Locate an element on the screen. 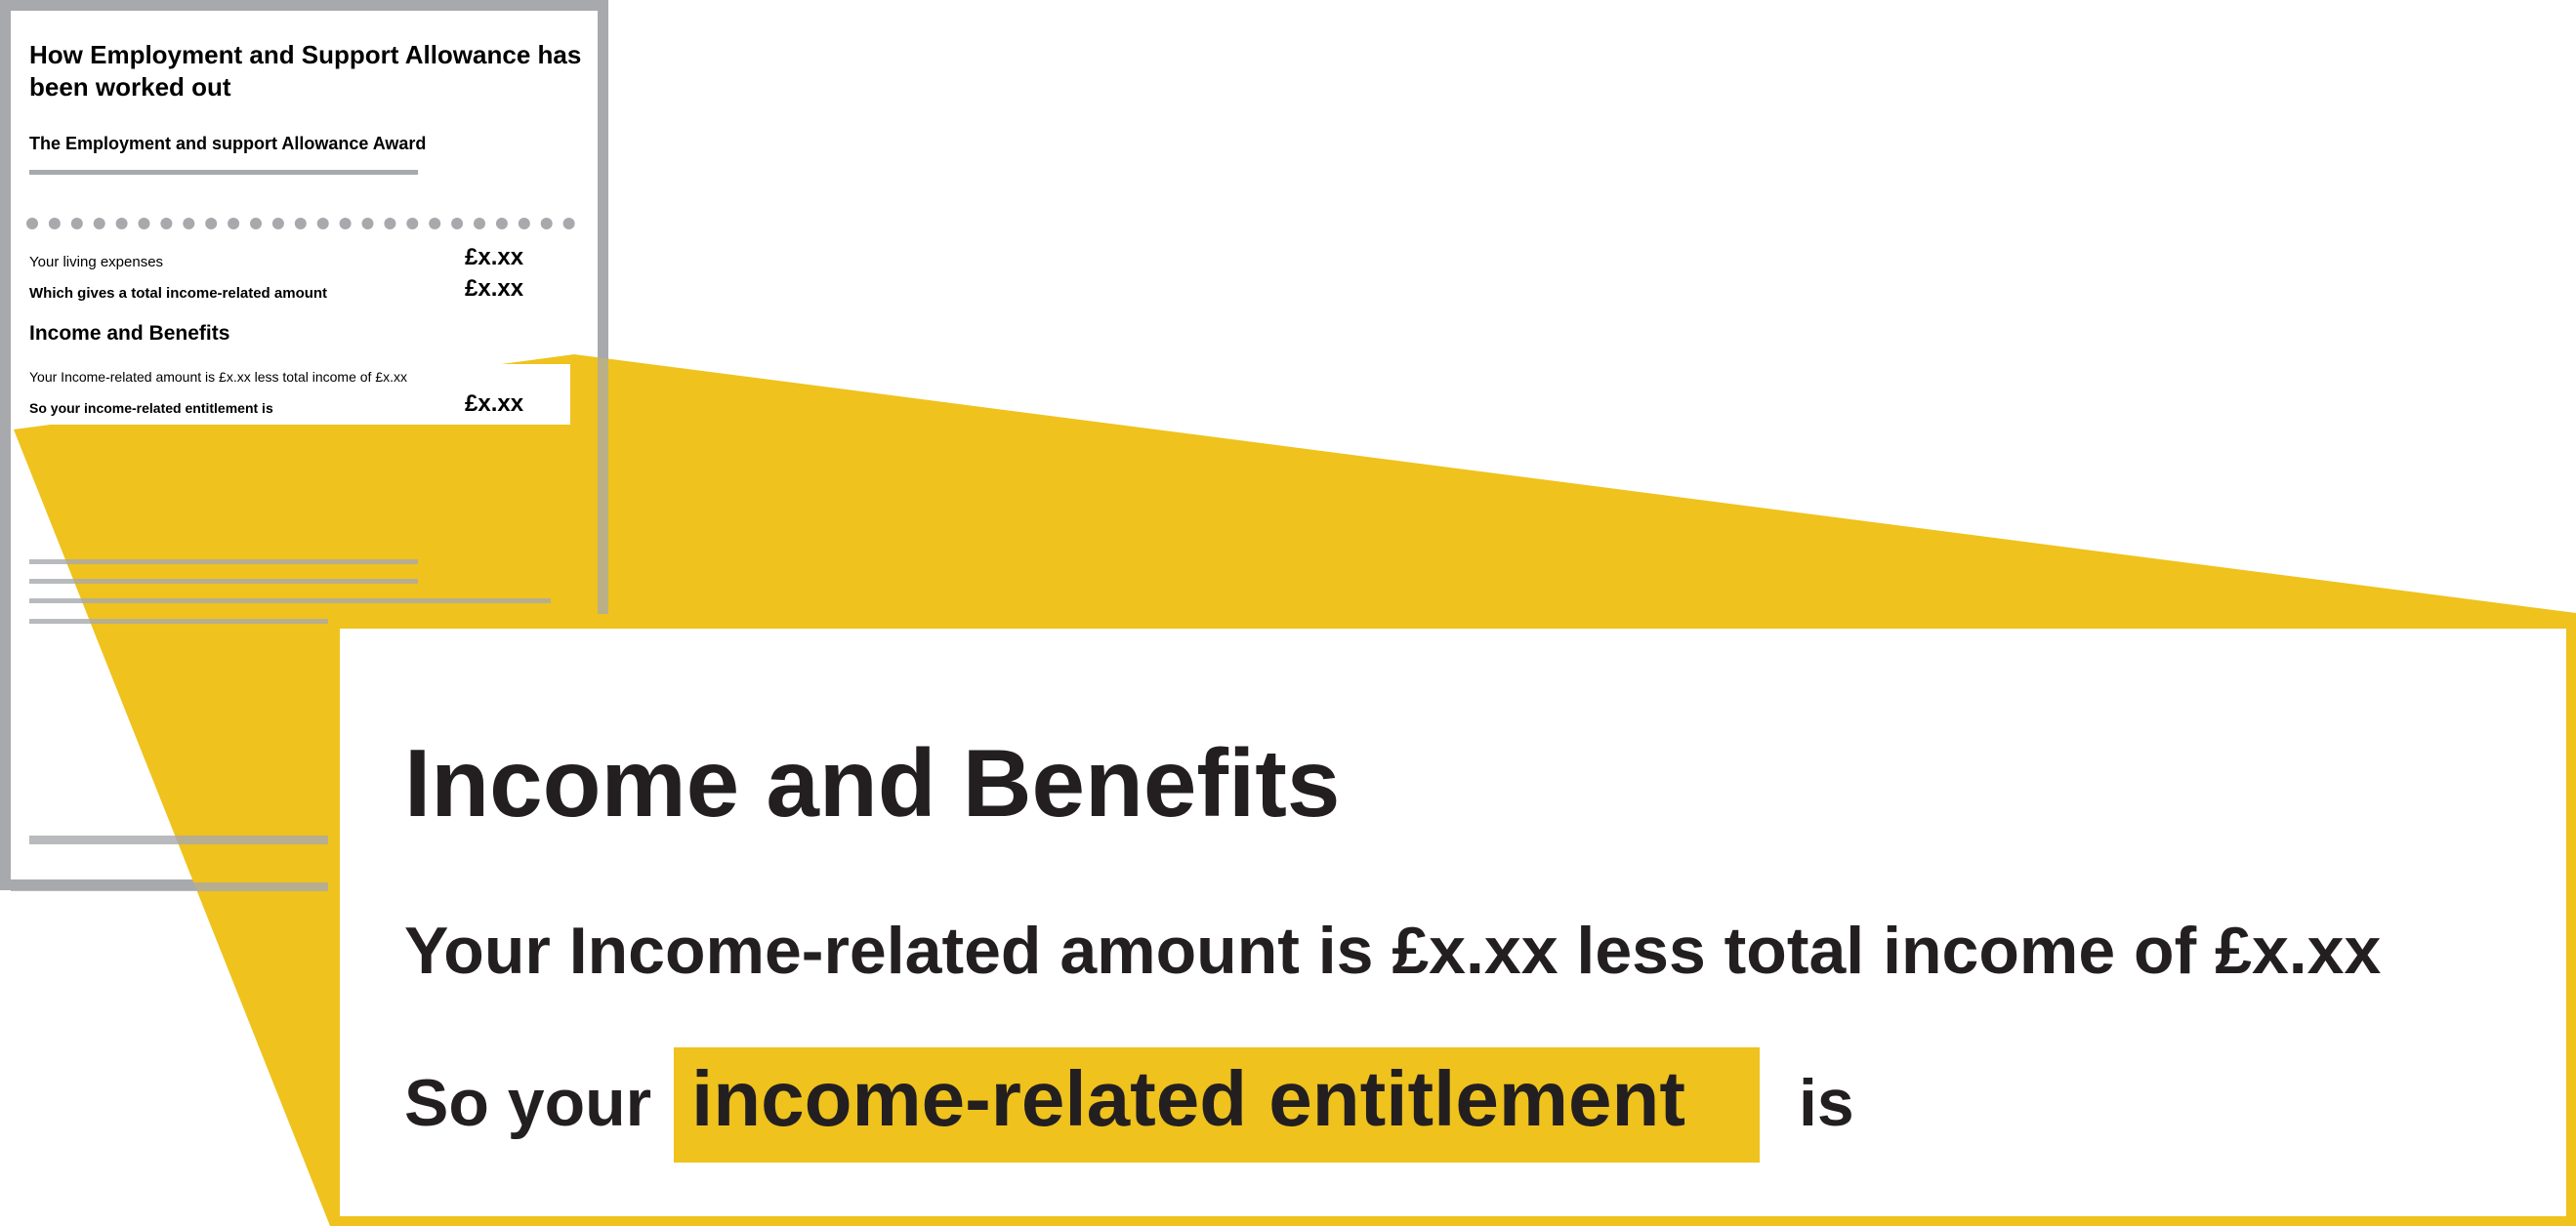 Image resolution: width=2576 pixels, height=1226 pixels. callout-heading: Income and Benefits is located at coordinates (872, 783).